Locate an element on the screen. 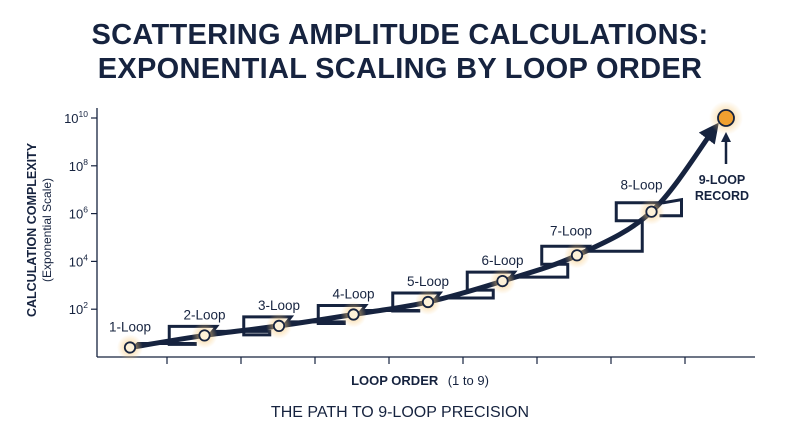 Image resolution: width=800 pixels, height=447 pixels. title-line-1: SCATTERING AMPLITUDE CALCULATIONS: is located at coordinates (400, 35).